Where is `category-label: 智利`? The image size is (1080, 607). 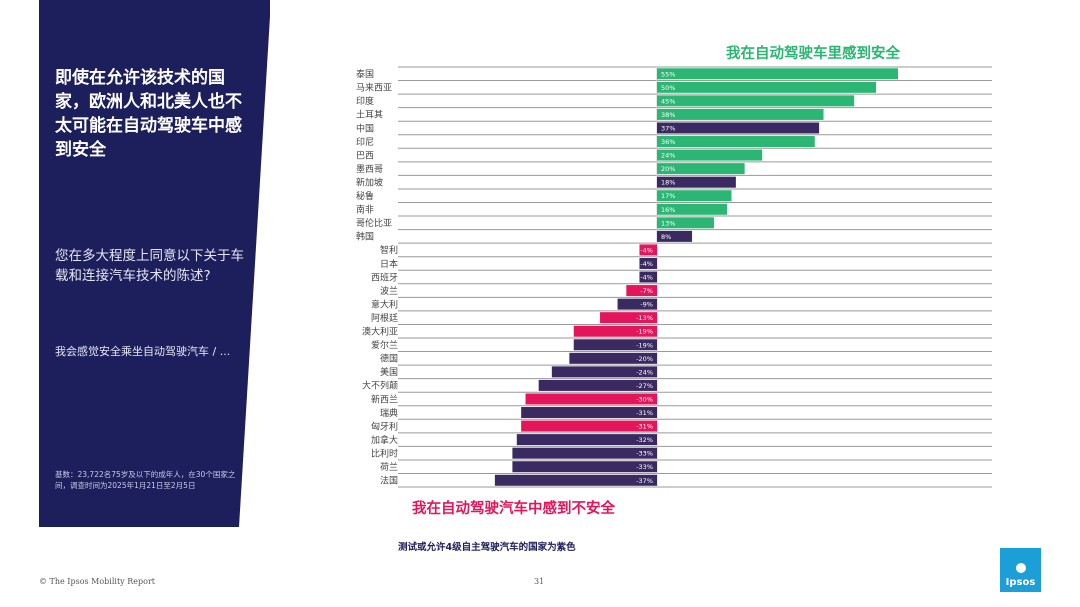 category-label: 智利 is located at coordinates (389, 250).